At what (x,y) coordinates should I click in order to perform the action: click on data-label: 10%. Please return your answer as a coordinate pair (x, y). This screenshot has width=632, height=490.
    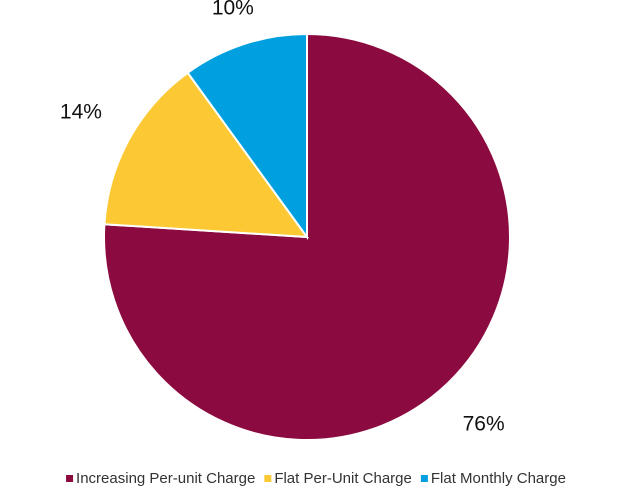
    Looking at the image, I should click on (233, 9).